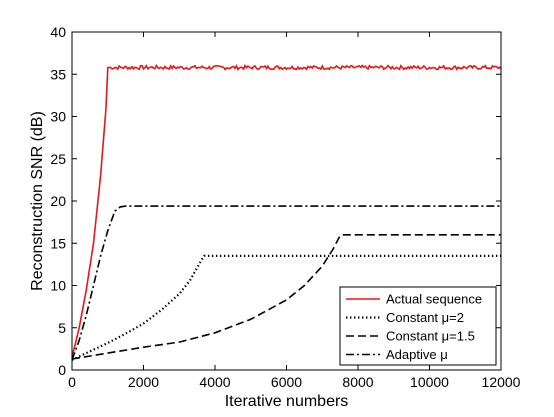 This screenshot has height=417, width=554. What do you see at coordinates (425, 317) in the screenshot?
I see `legend-item-label: Constant μ=2` at bounding box center [425, 317].